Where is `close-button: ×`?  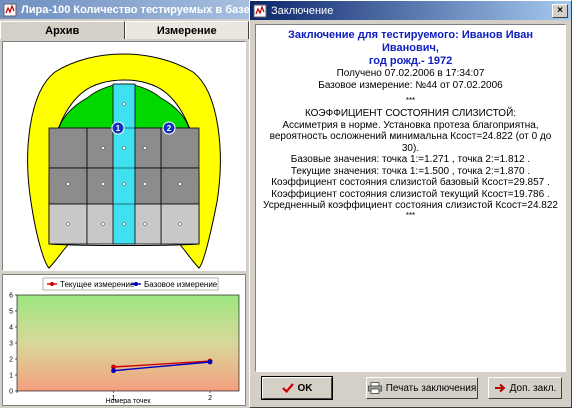 close-button: × is located at coordinates (560, 10).